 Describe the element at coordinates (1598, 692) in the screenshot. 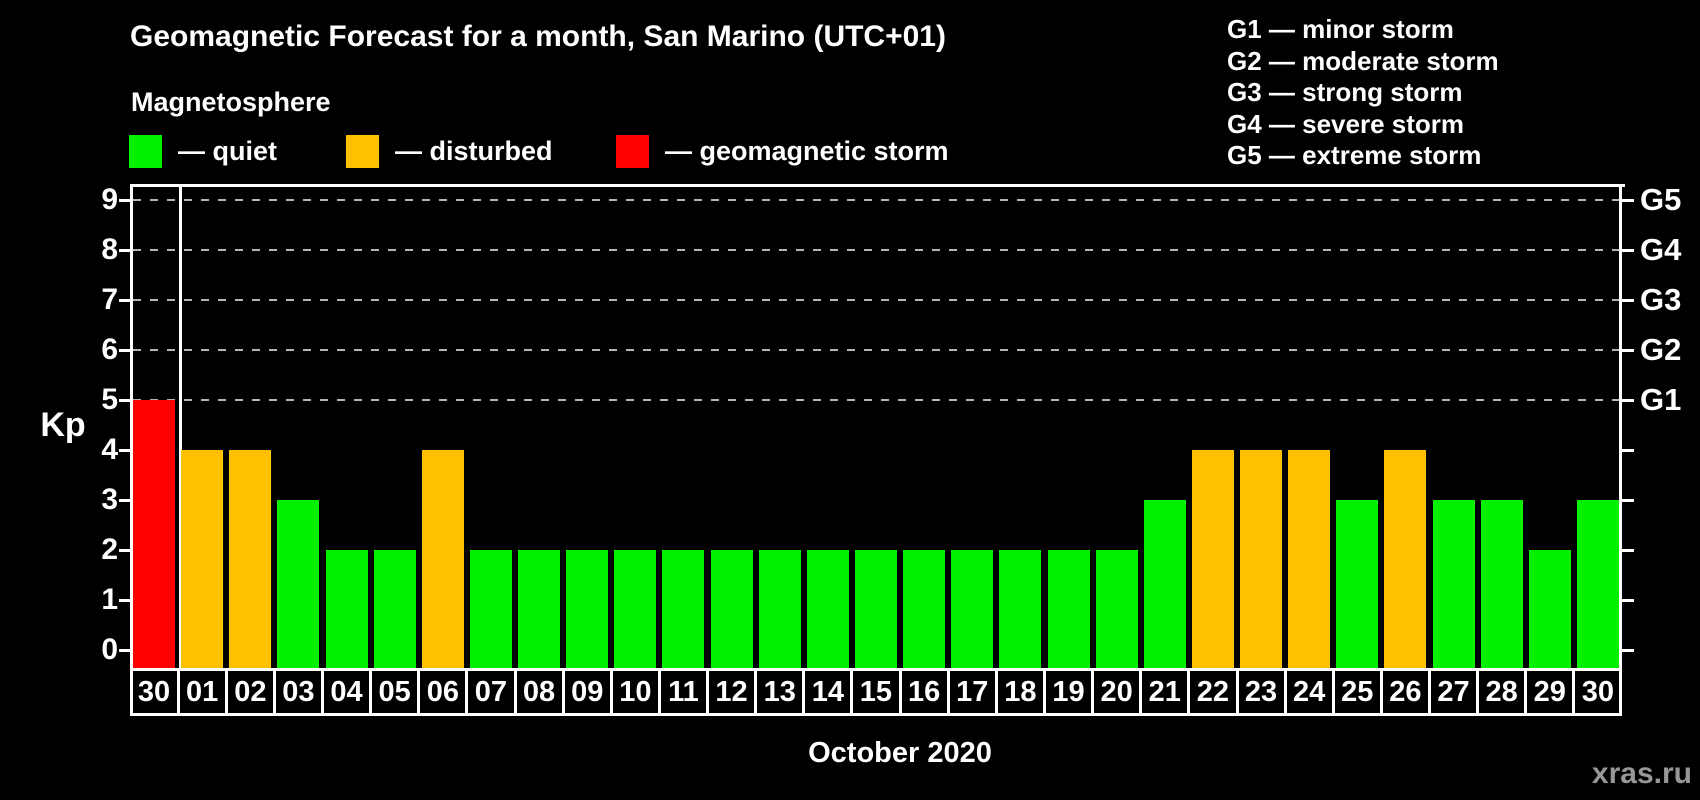

I see `day-label-30: 30` at that location.